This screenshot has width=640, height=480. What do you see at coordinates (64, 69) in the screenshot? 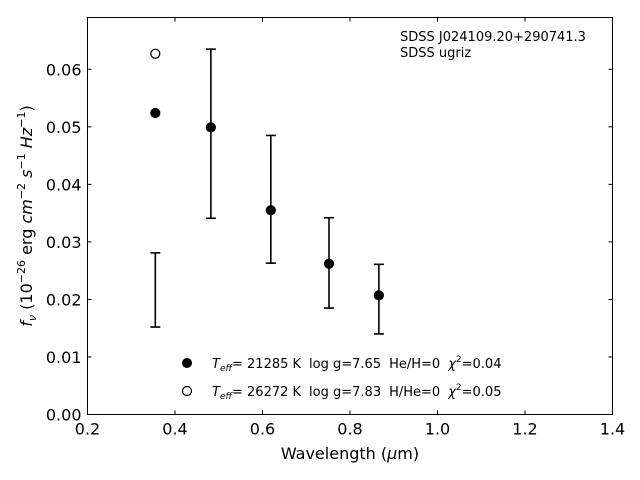
I see `y-tick-label: 0.06` at bounding box center [64, 69].